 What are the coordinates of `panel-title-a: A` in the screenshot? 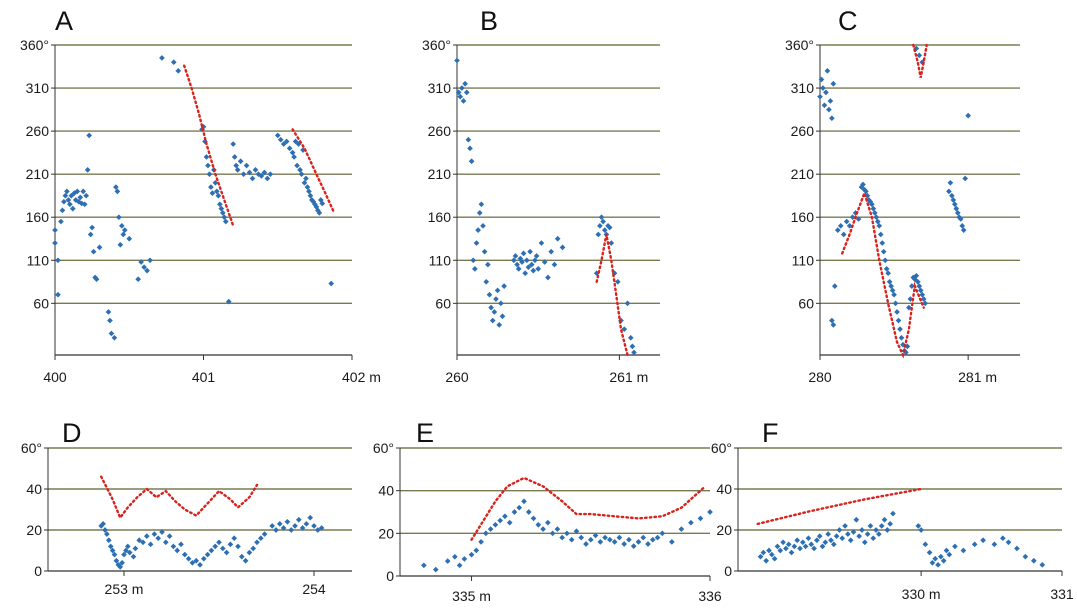 It's located at (64, 21).